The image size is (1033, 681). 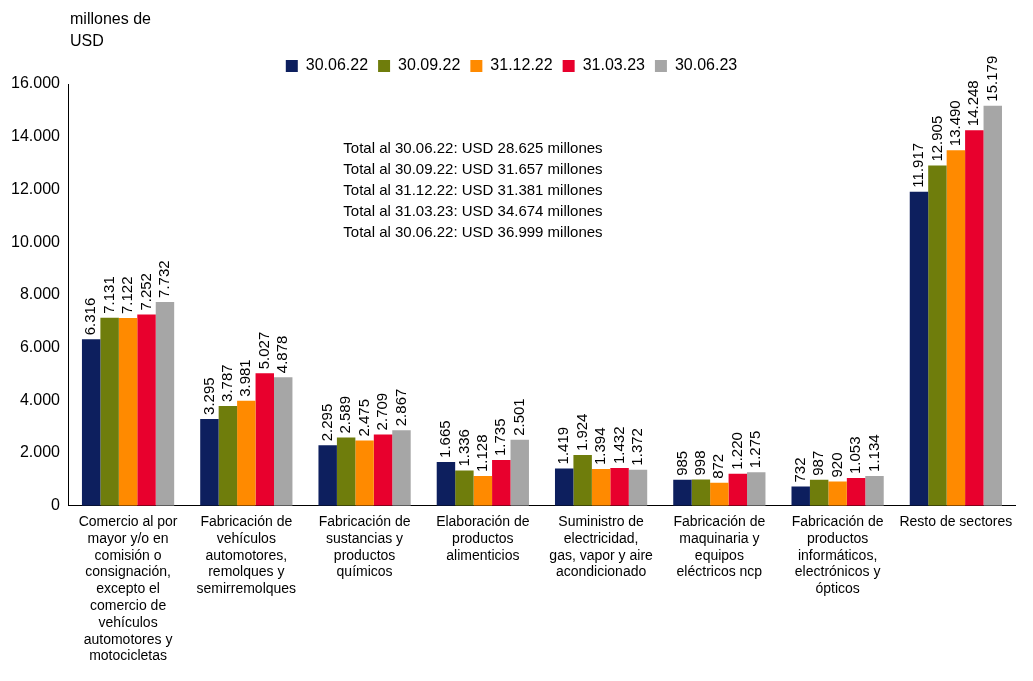 What do you see at coordinates (855, 455) in the screenshot?
I see `data-label: 1.053` at bounding box center [855, 455].